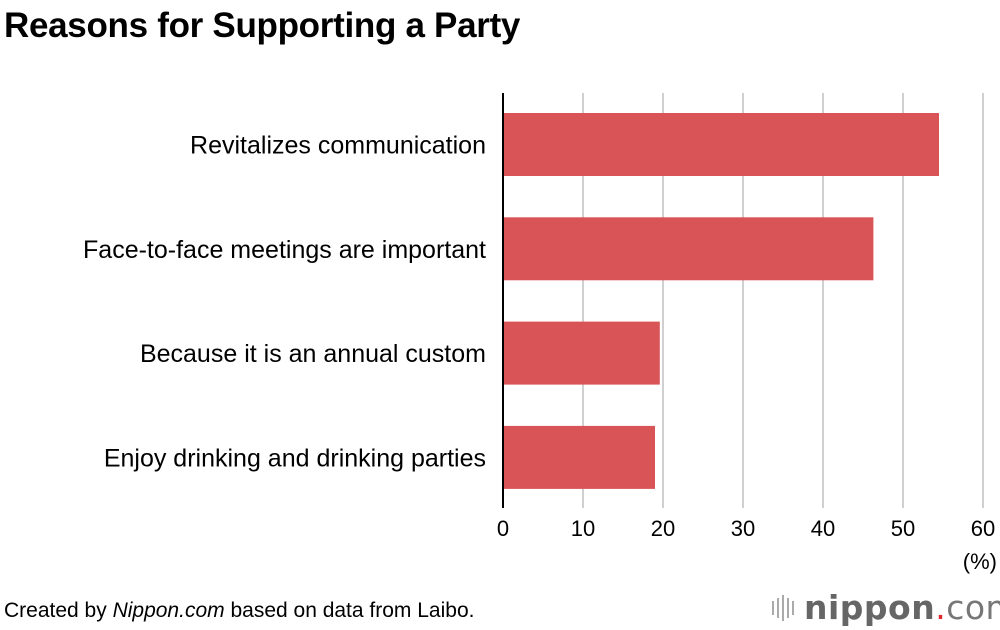 The image size is (1000, 630). What do you see at coordinates (313, 354) in the screenshot?
I see `category-label: Because it is an annual custom` at bounding box center [313, 354].